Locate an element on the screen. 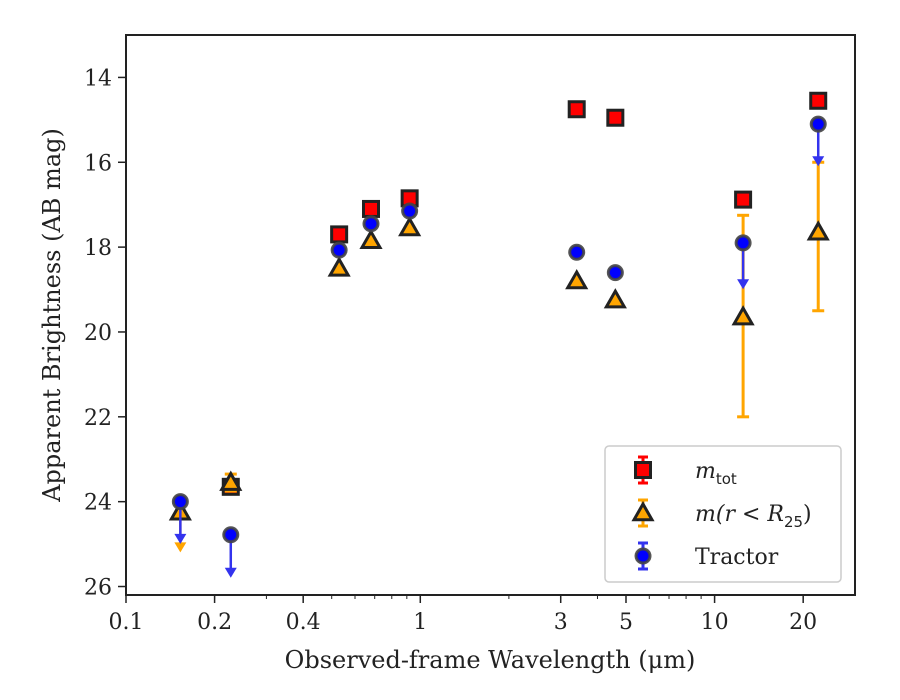 This screenshot has height=700, width=900. y-tick-label: 16 is located at coordinates (98, 163).